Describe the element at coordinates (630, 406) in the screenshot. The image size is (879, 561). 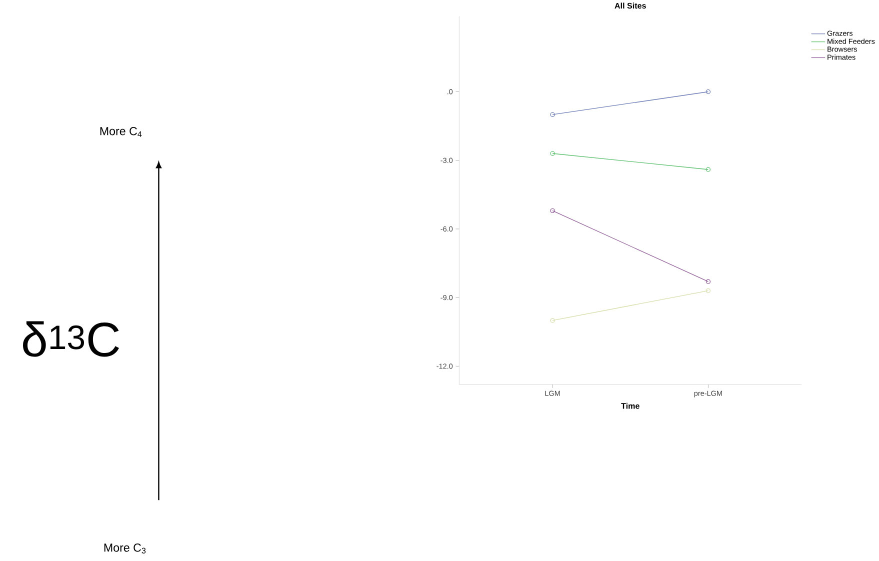
I see `x-axis-title: Time` at that location.